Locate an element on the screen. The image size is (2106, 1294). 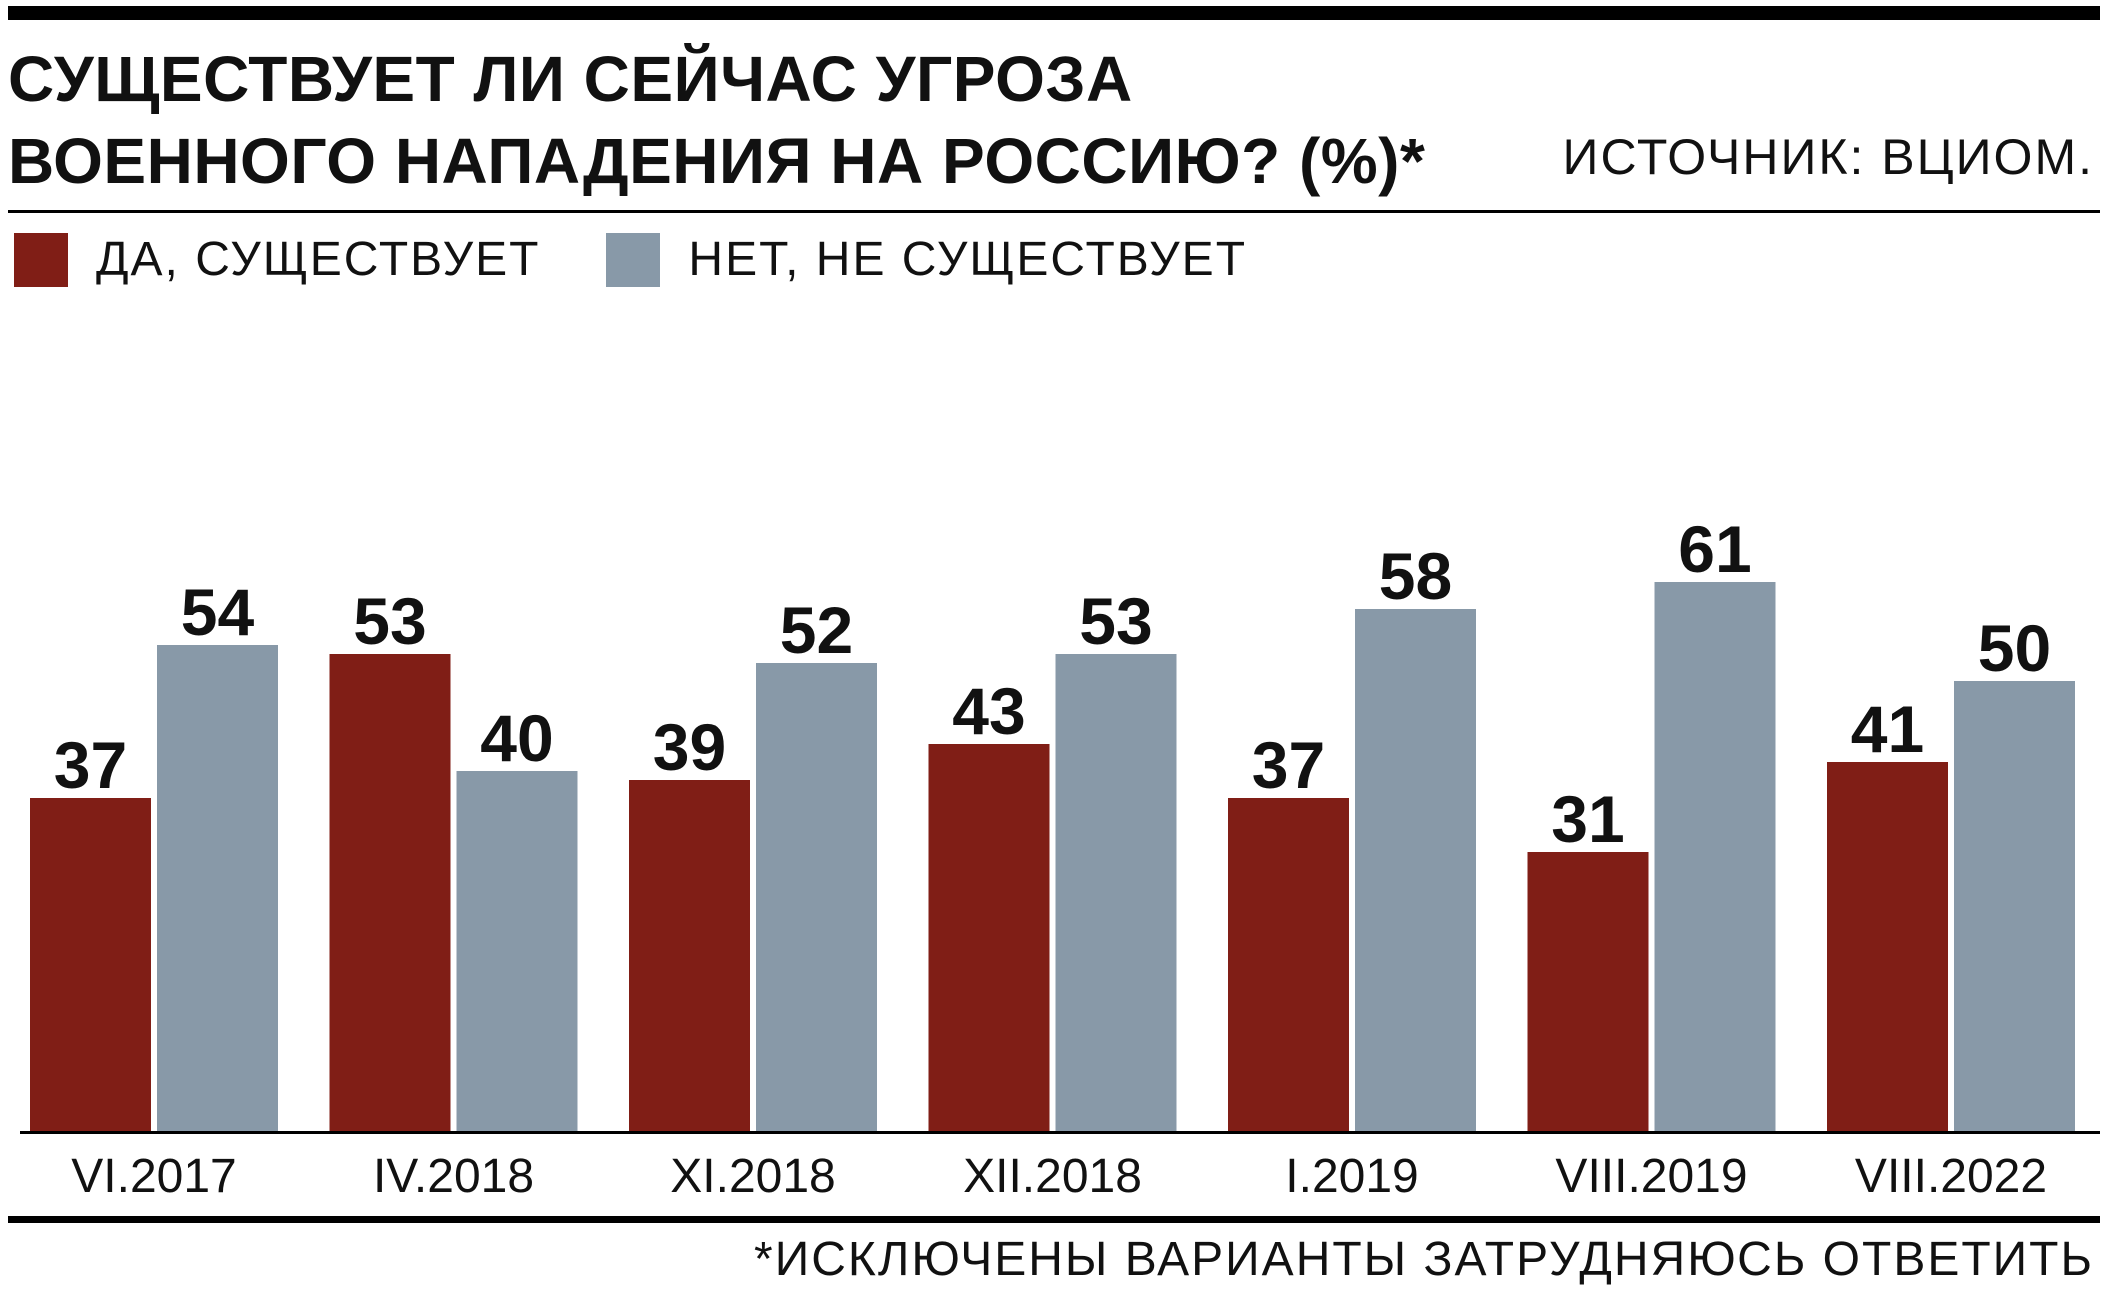
category-label-2: XI.2018 is located at coordinates (752, 1176).